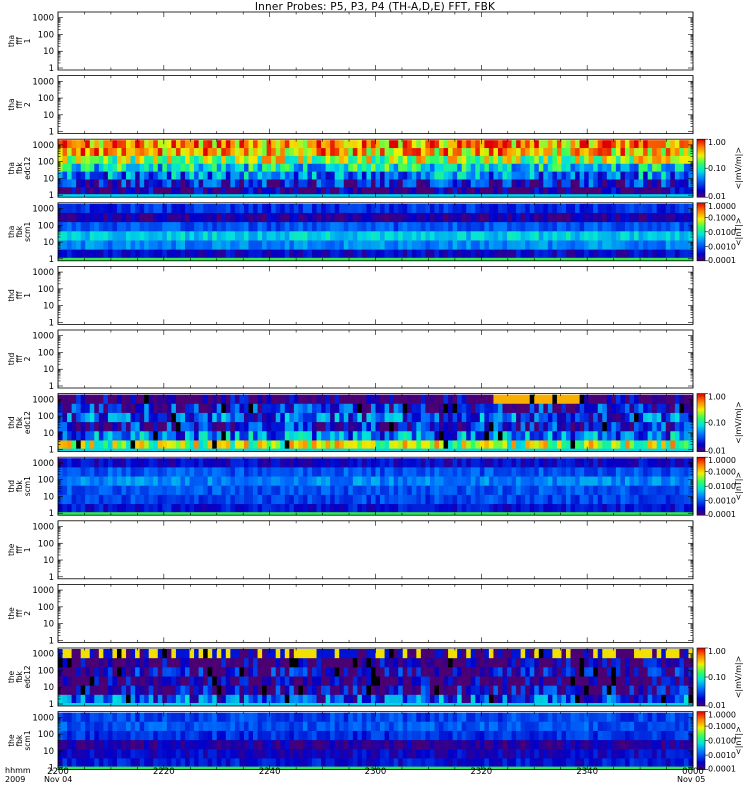  What do you see at coordinates (19, 168) in the screenshot?
I see `panel-label-line: fbk` at bounding box center [19, 168].